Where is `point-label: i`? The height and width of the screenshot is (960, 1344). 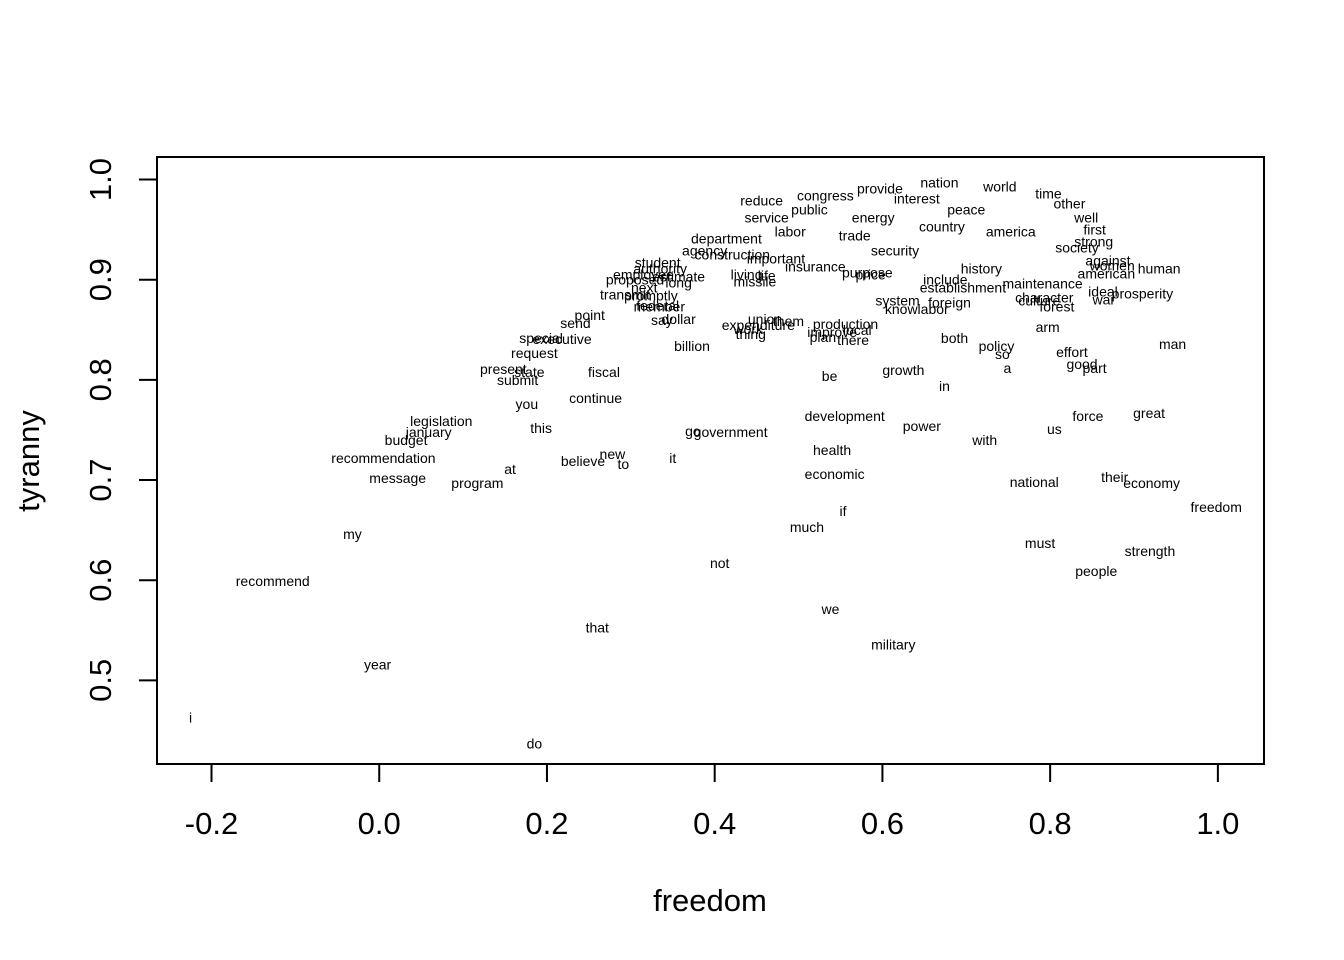
point-label: i is located at coordinates (190, 717).